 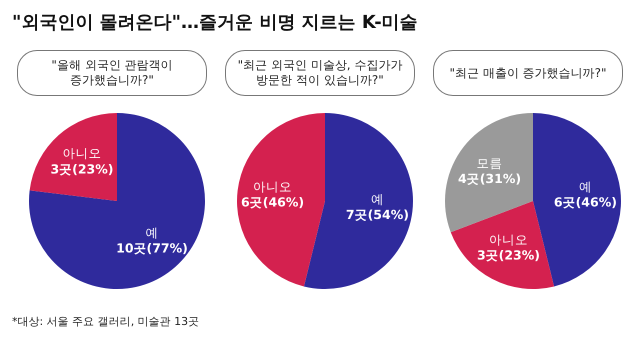 What do you see at coordinates (152, 248) in the screenshot?
I see `data-label: 10곳(77%)` at bounding box center [152, 248].